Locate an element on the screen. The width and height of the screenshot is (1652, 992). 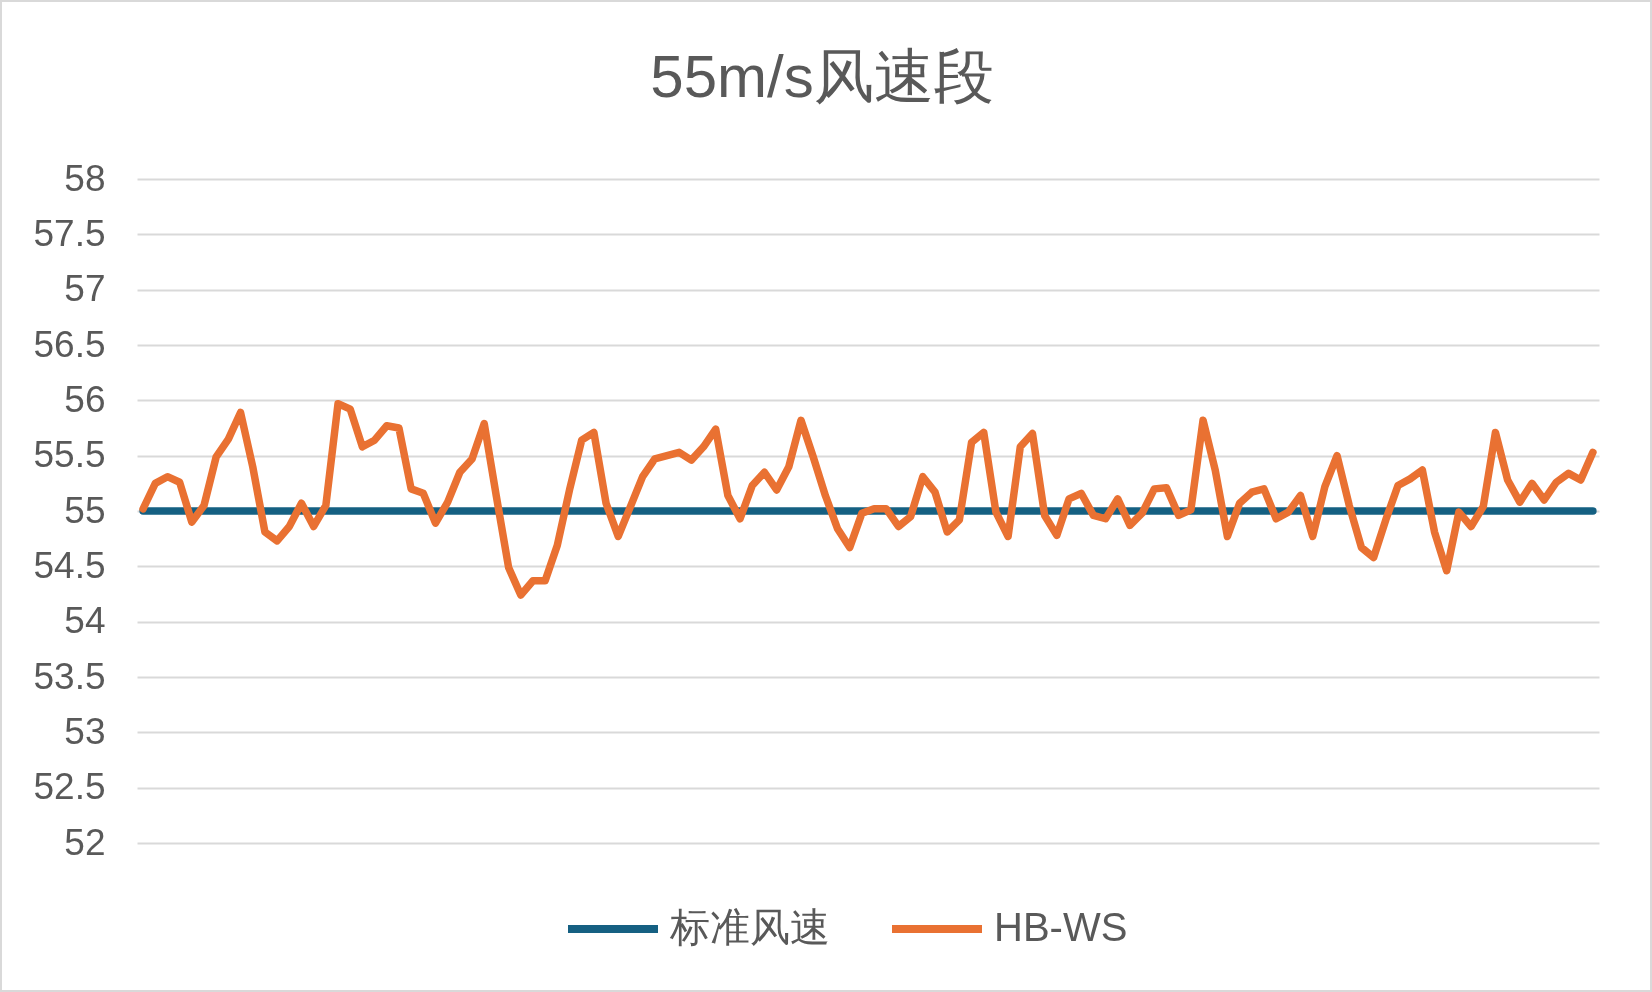
y-tick-label: 57.5 is located at coordinates (69, 233).